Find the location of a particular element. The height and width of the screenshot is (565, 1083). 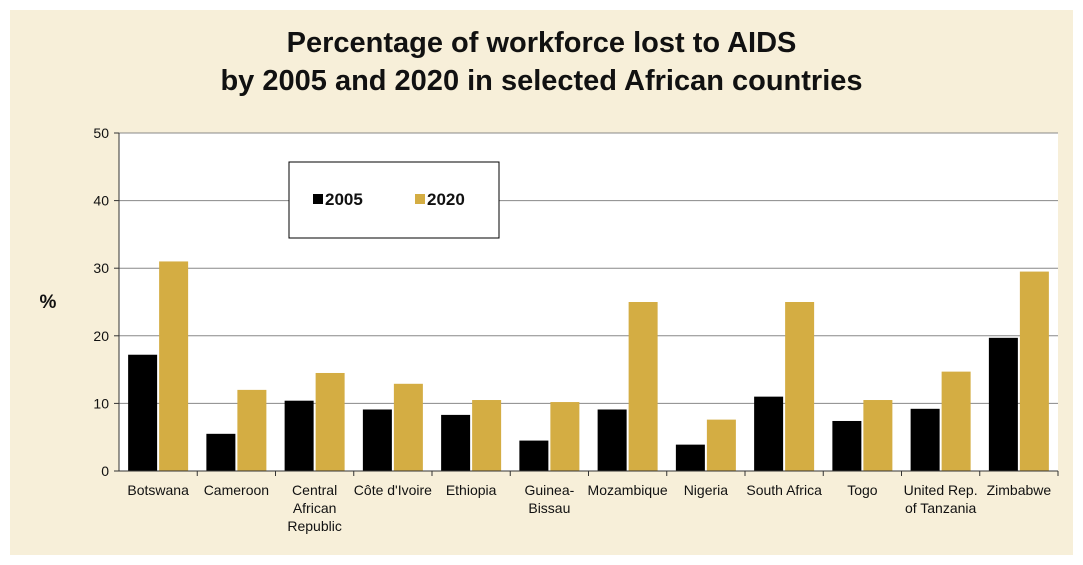

legend-label-2020: 2020 is located at coordinates (446, 199).